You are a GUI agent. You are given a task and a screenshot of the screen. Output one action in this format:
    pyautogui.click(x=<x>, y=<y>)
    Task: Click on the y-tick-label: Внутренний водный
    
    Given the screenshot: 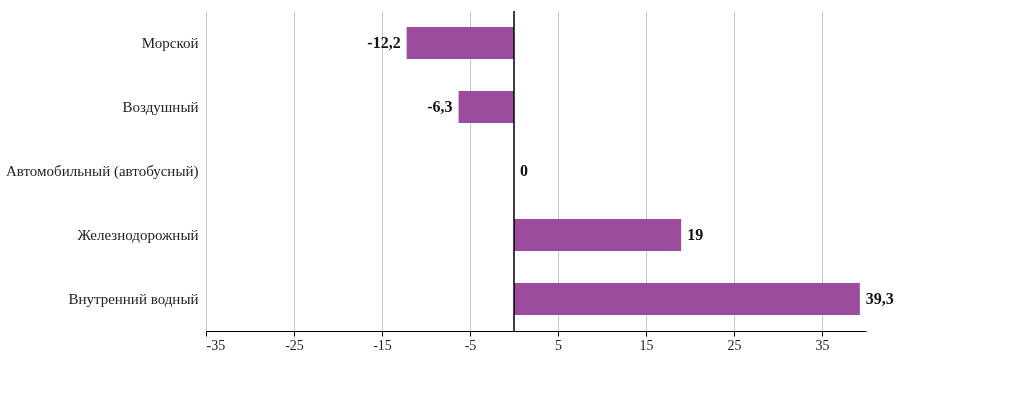 What is the action you would take?
    pyautogui.click(x=133, y=299)
    